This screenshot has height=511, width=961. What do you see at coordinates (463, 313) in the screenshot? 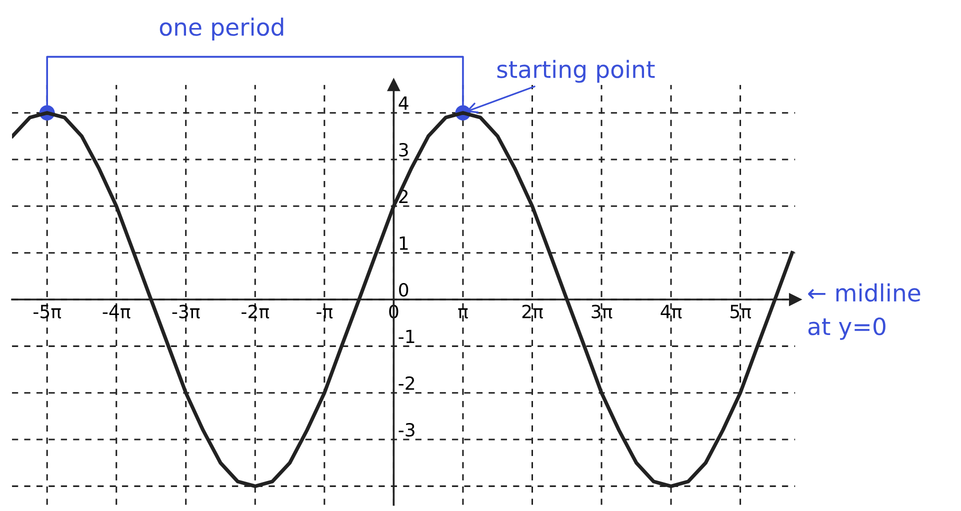
I see `x-tick-label: π` at bounding box center [463, 313].